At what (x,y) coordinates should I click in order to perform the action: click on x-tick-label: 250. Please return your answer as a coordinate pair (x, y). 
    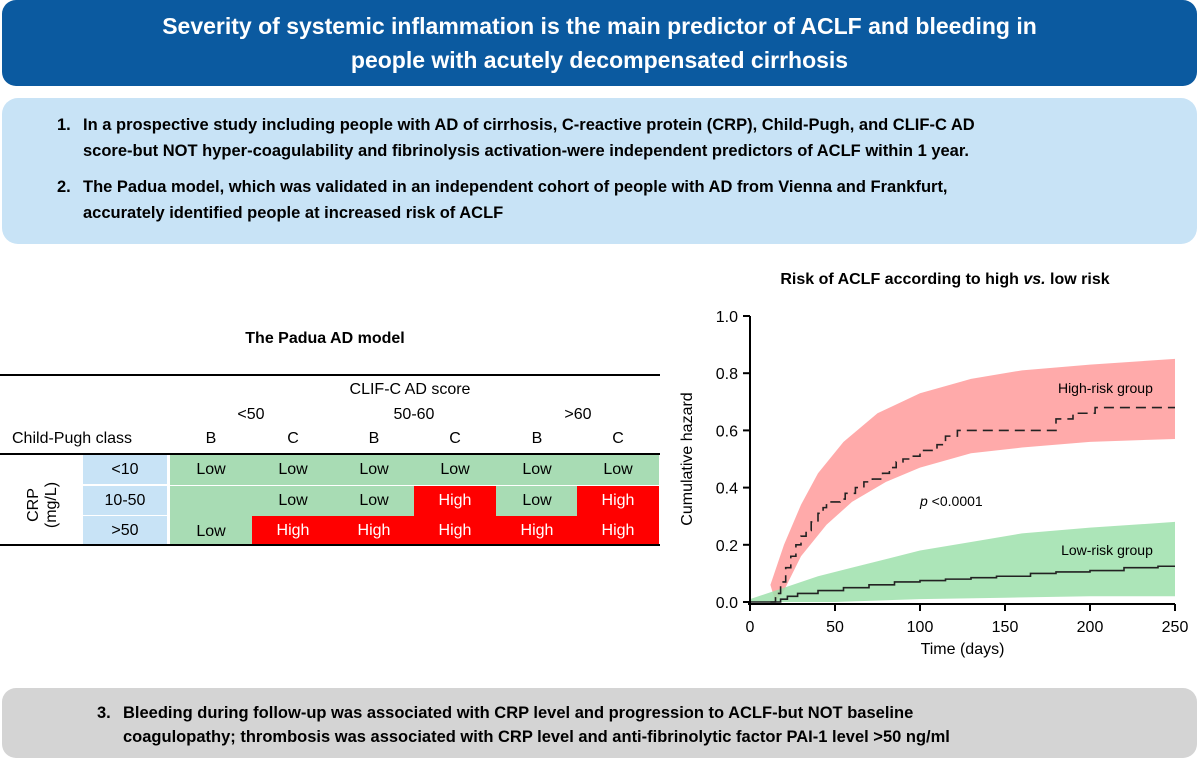
    Looking at the image, I should click on (1175, 627).